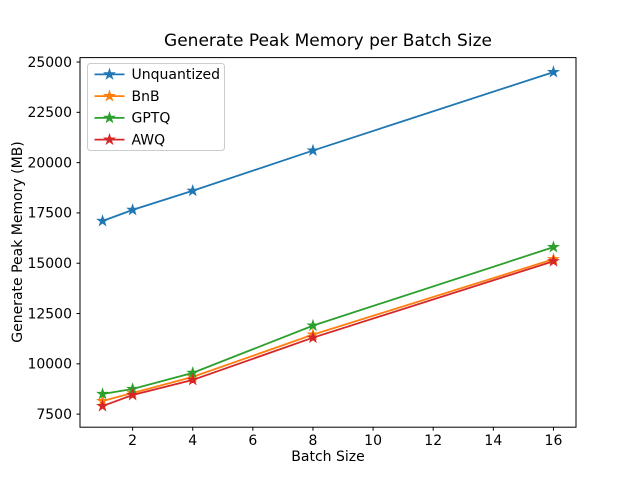 The height and width of the screenshot is (480, 640). Describe the element at coordinates (127, 97) in the screenshot. I see `legend-item-bnb: BnB` at that location.